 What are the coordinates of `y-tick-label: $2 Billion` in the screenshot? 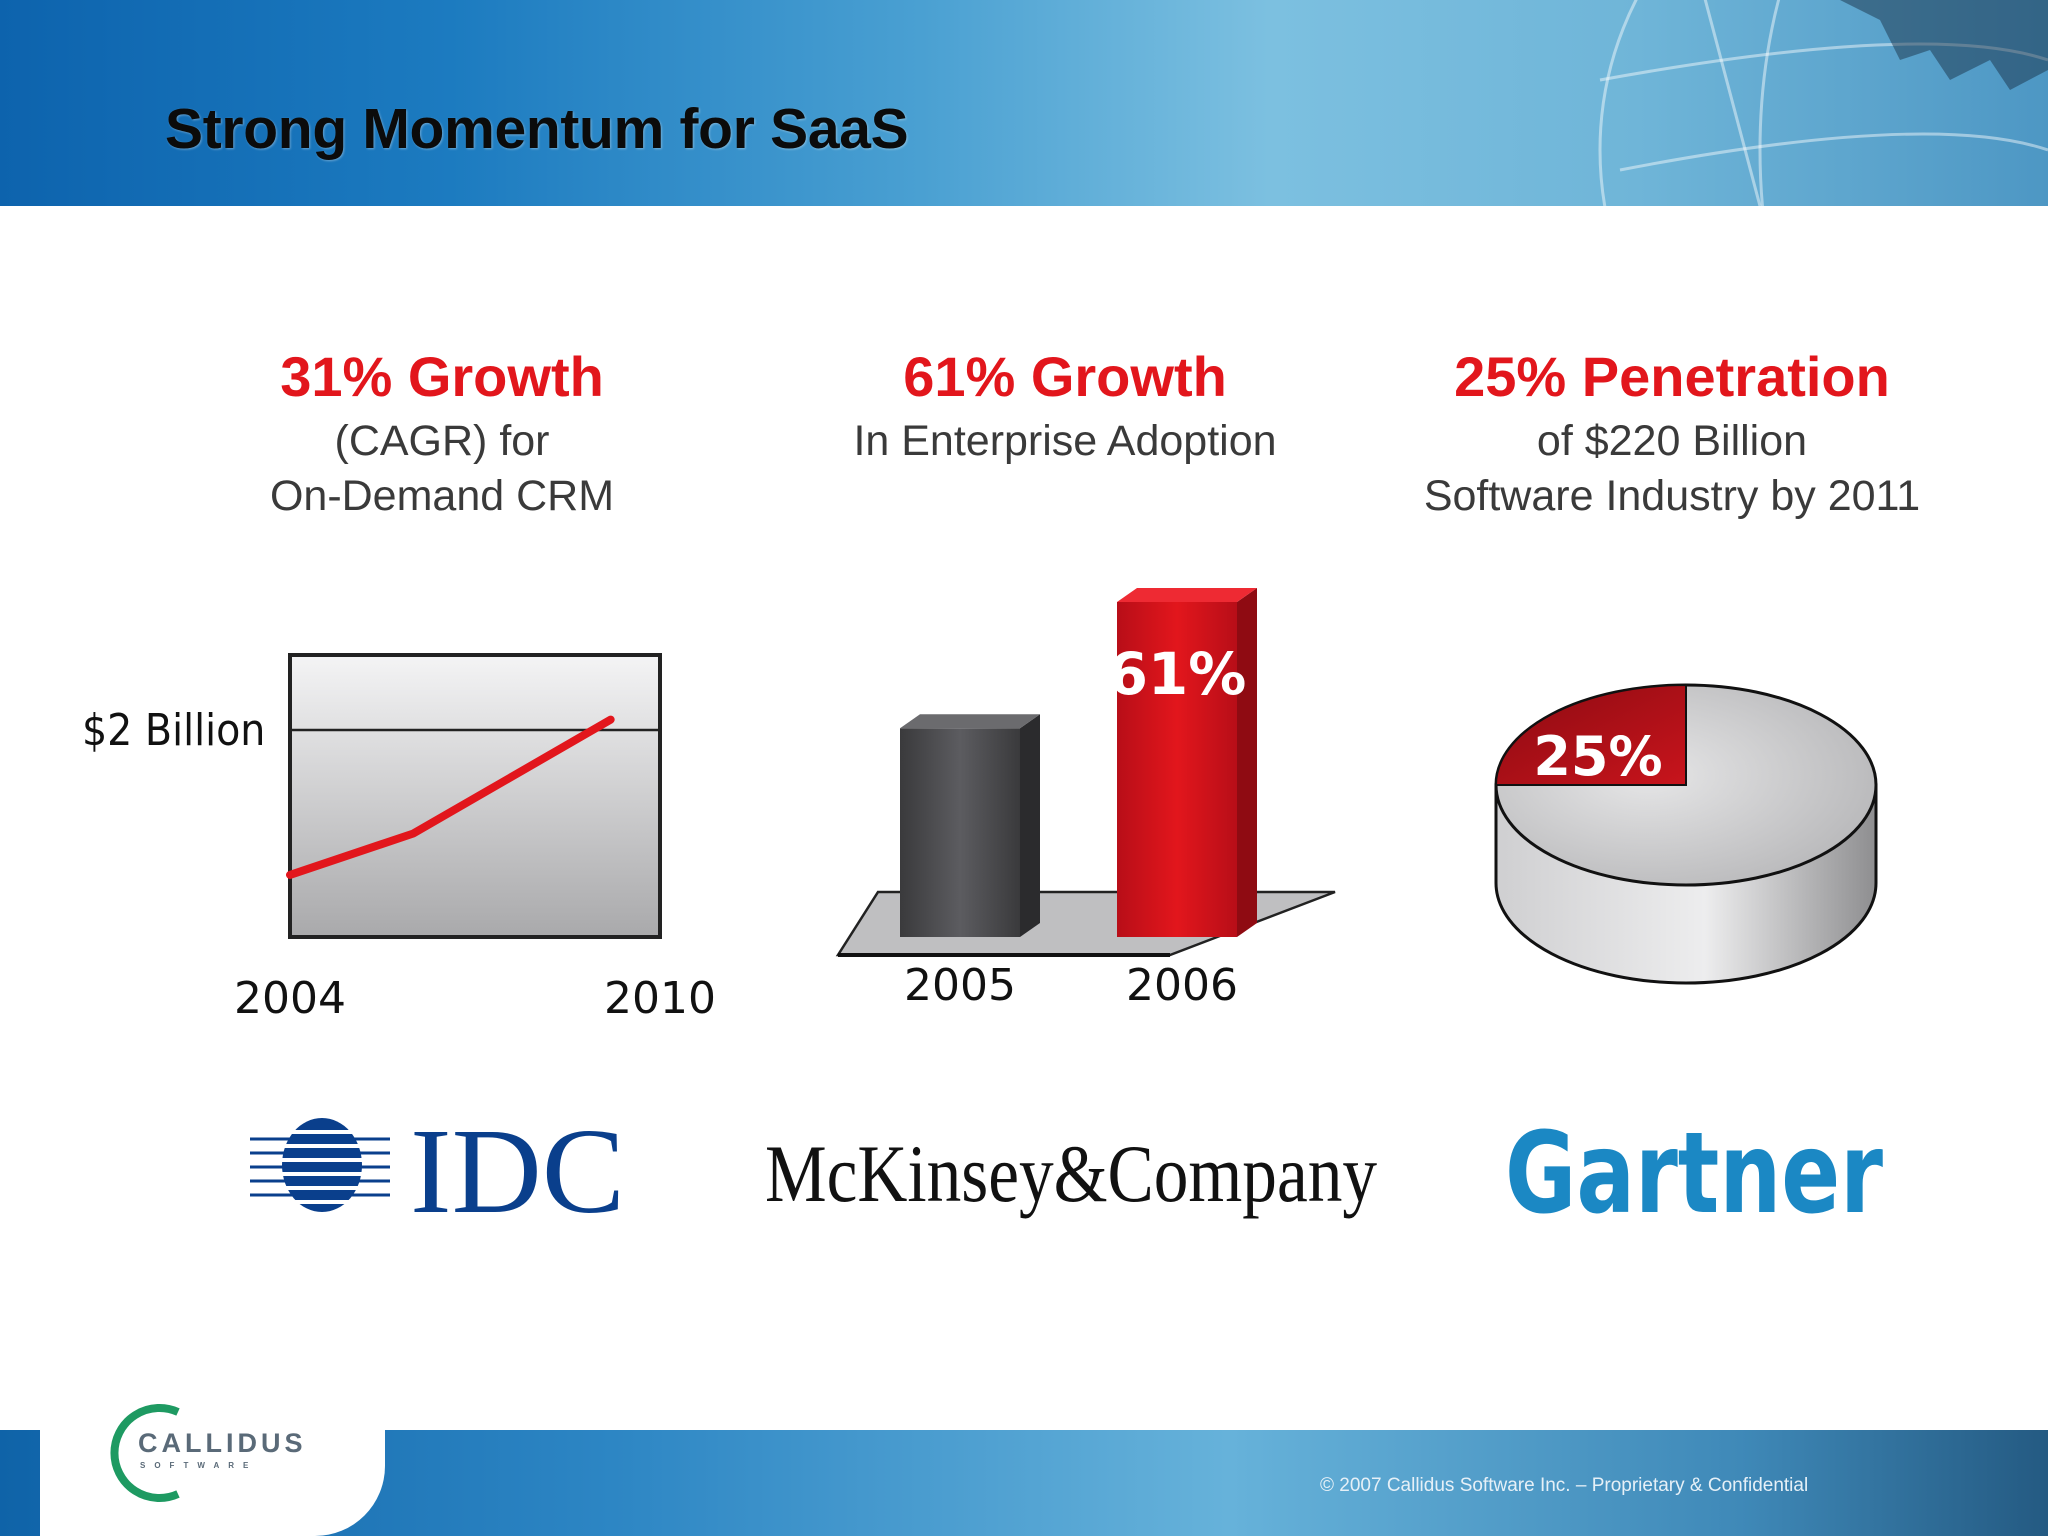 It's located at (173, 730).